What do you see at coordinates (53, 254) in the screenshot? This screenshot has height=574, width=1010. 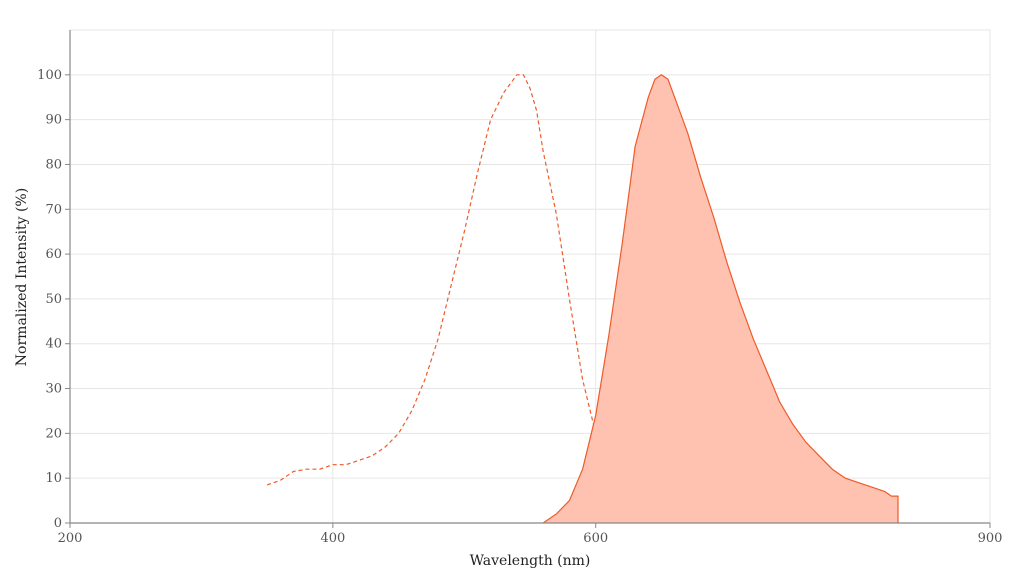 I see `y-tick-label: 60` at bounding box center [53, 254].